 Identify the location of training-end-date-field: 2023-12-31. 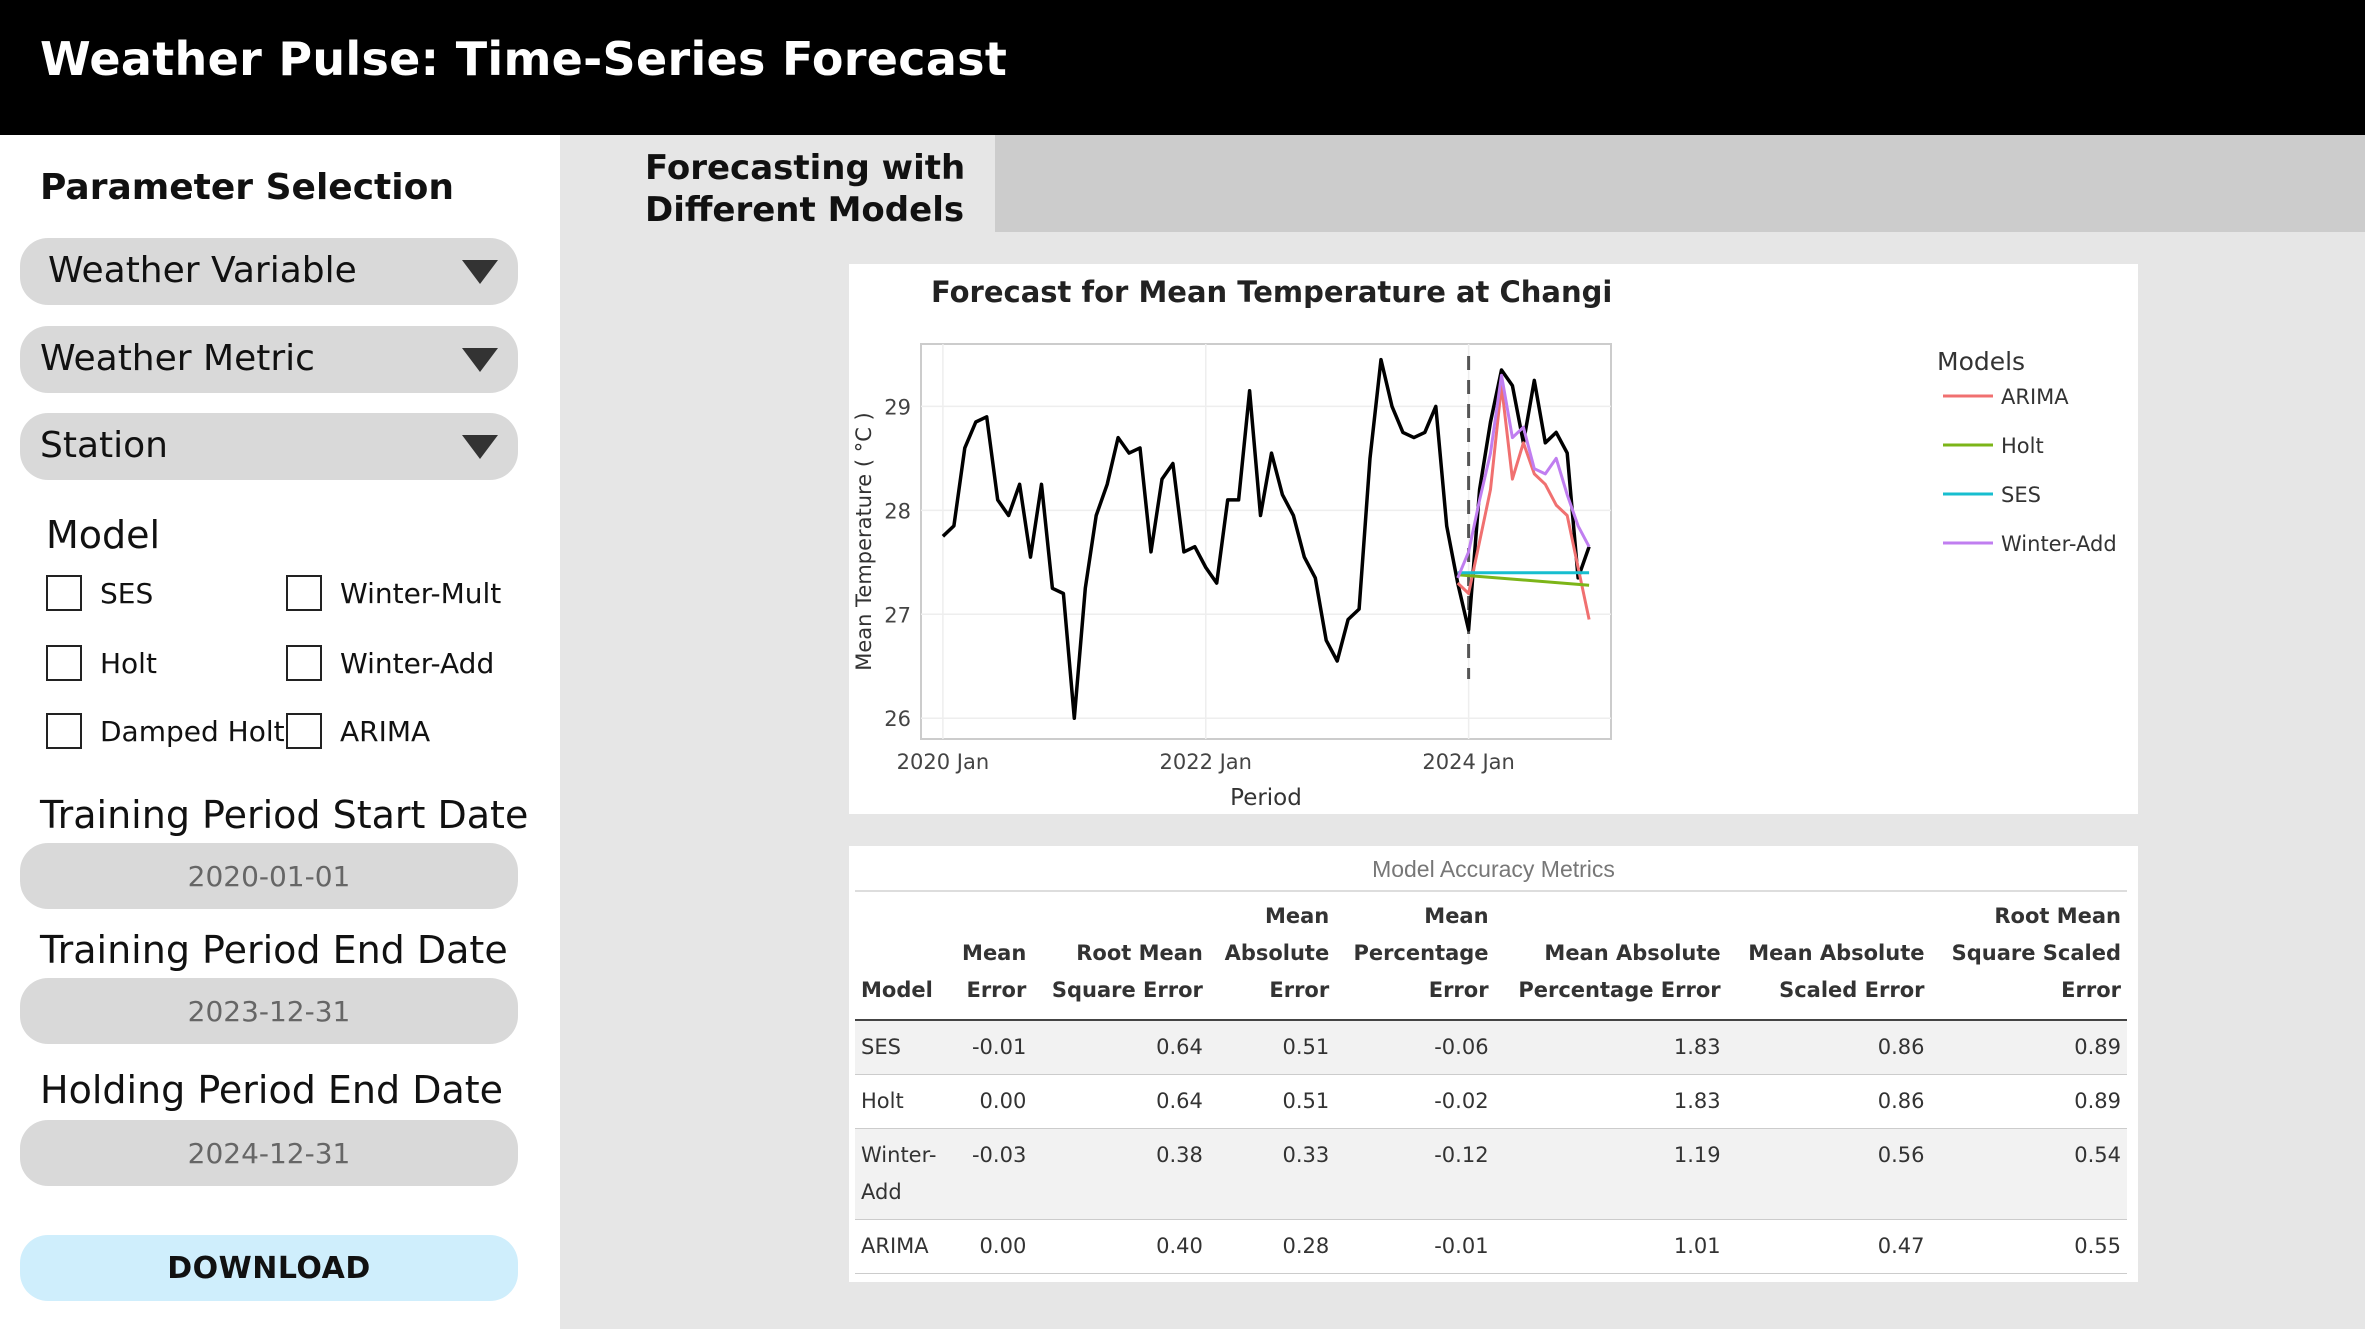
(269, 1011).